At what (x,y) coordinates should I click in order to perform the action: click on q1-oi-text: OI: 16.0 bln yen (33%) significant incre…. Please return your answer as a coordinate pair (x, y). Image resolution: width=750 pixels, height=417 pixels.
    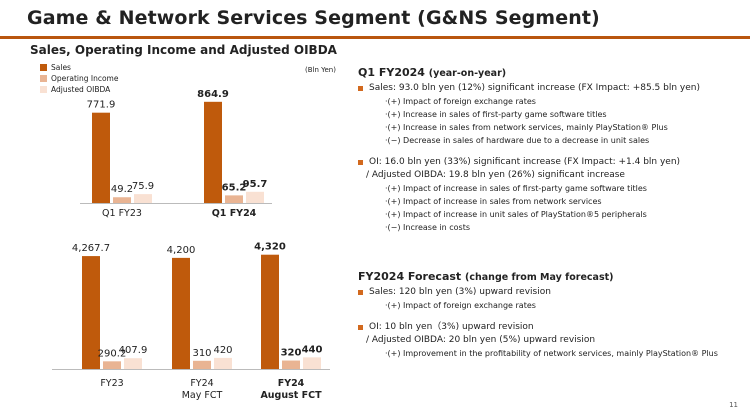
    Looking at the image, I should click on (525, 162).